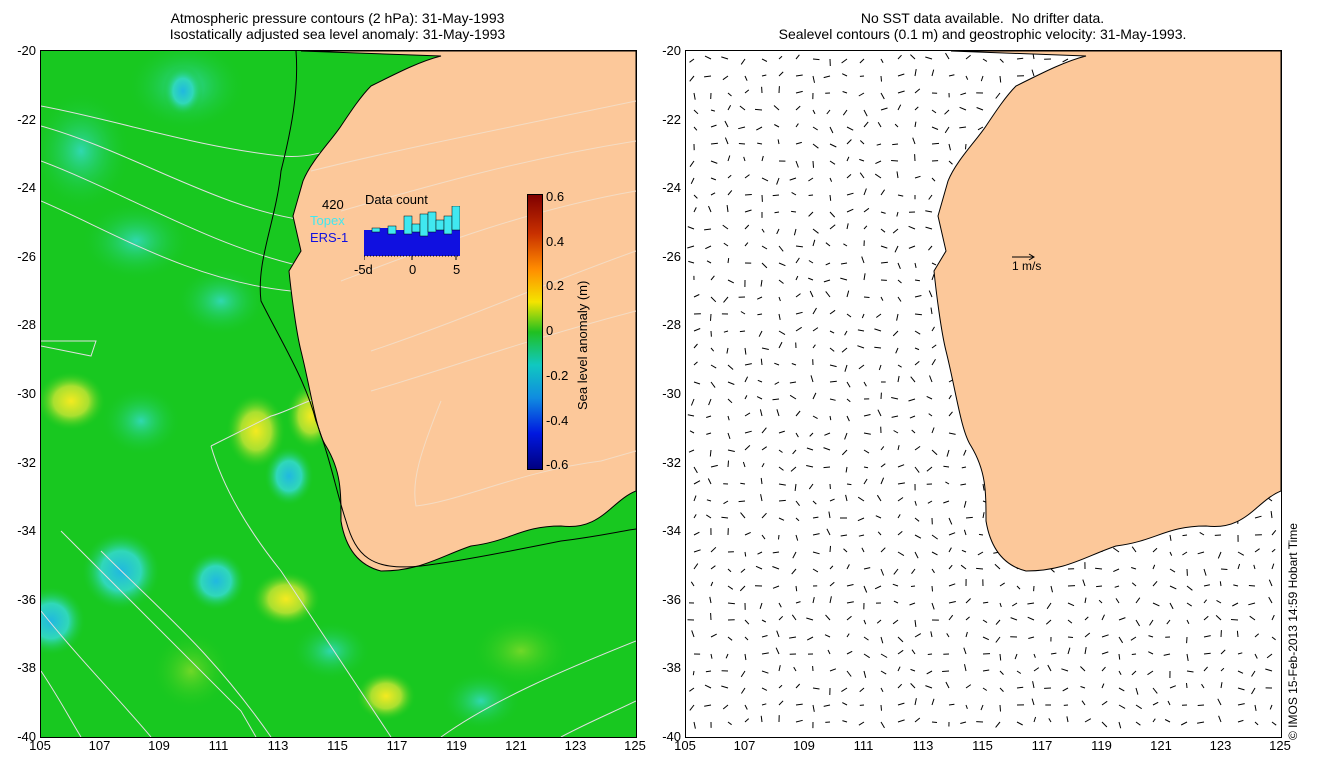  Describe the element at coordinates (416, 244) in the screenshot. I see `ers1-count-bar` at that location.